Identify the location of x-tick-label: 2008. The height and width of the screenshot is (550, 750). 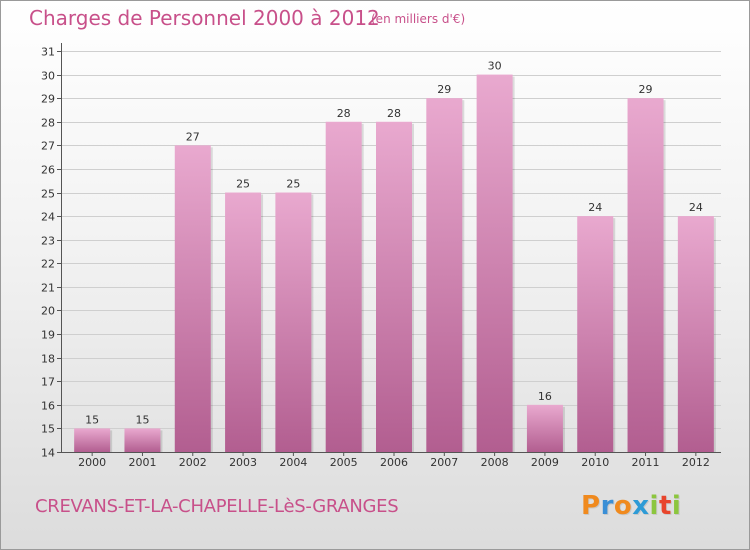
(495, 462).